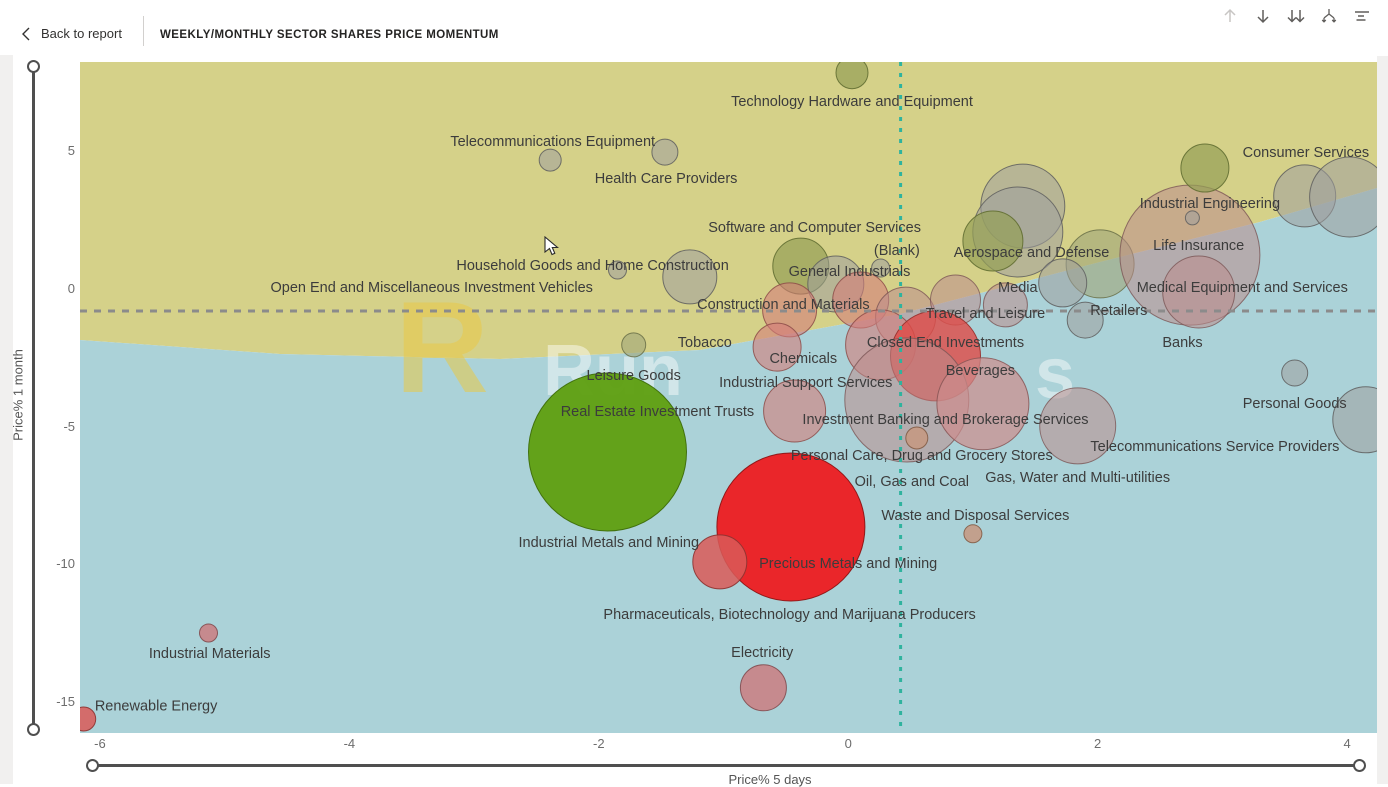  I want to click on x-tick-label: 4, so click(1347, 743).